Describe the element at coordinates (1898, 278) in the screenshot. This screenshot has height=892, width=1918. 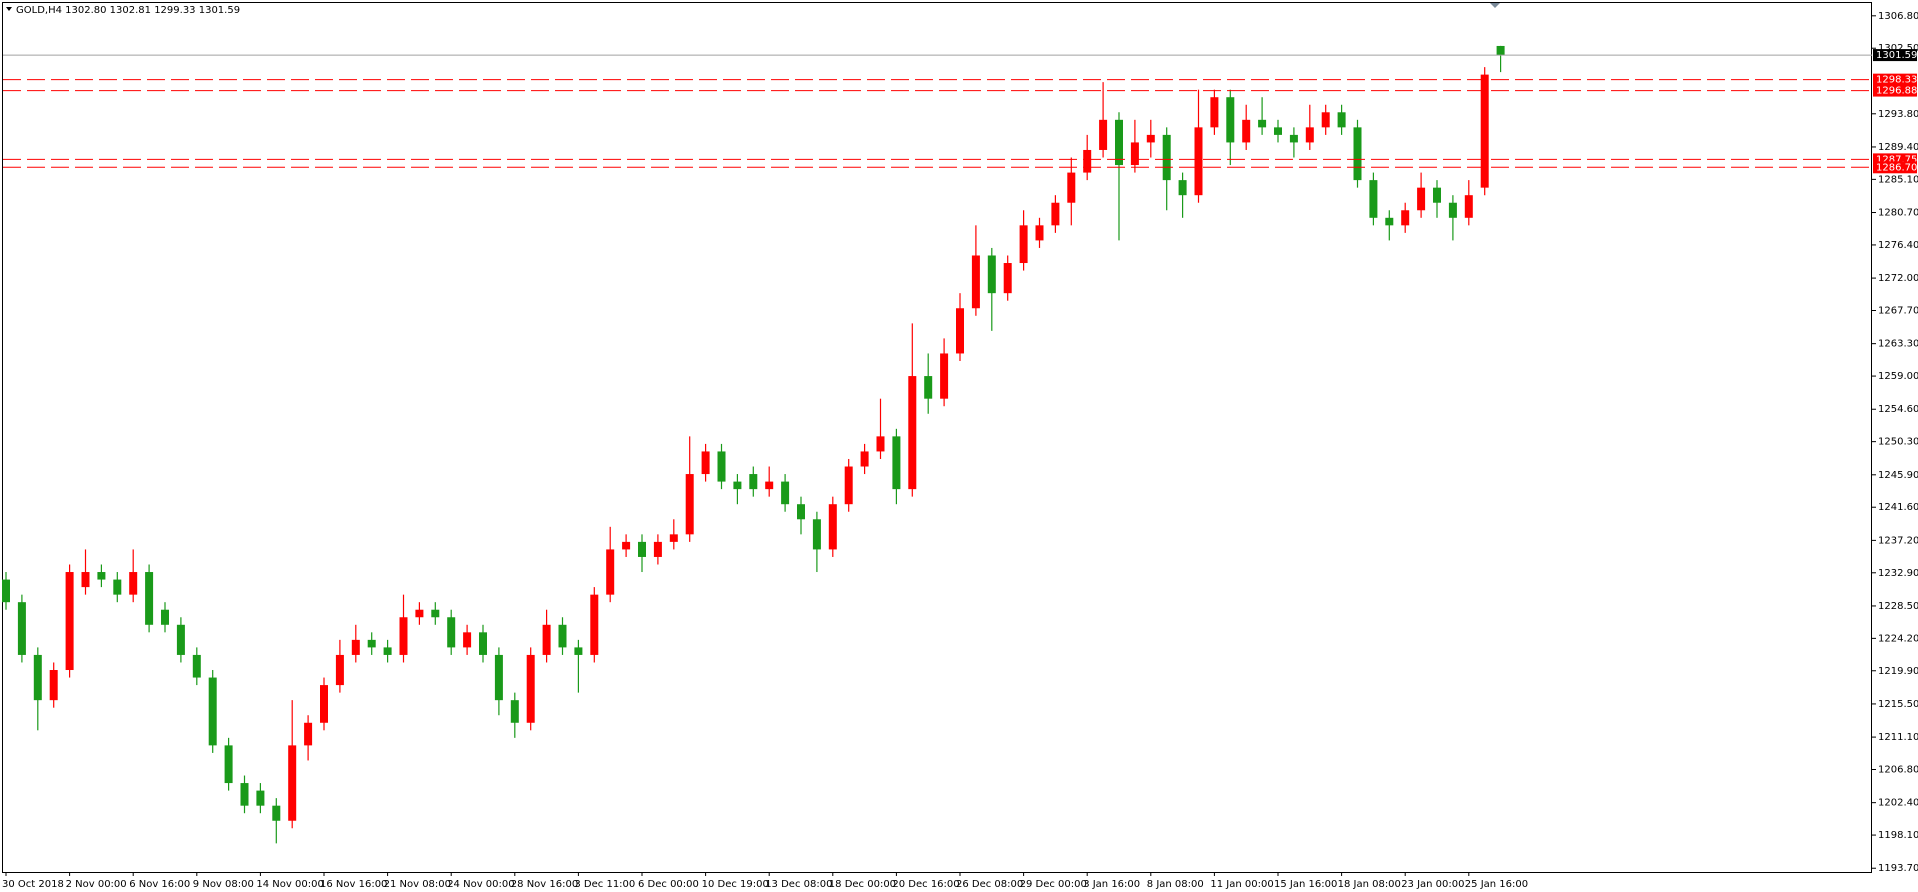
I see `y-tick-label: 1272.00` at that location.